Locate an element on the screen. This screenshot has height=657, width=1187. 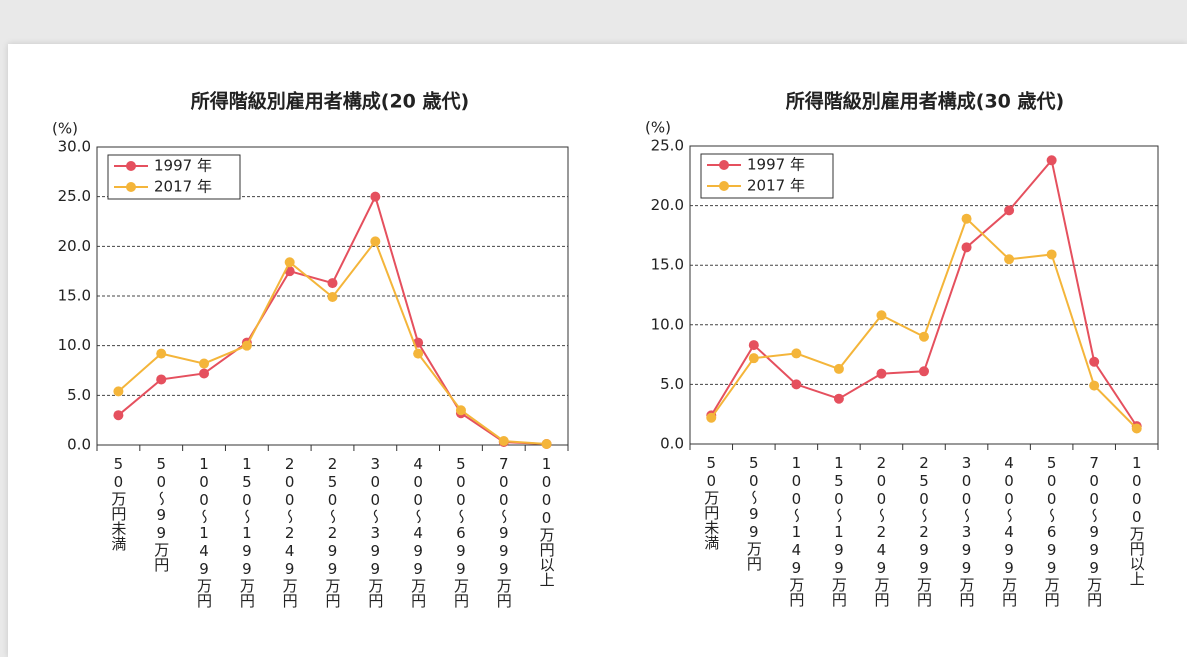
chart-title: 所得階級別雇用者構成(30 歳代) is located at coordinates (925, 101).